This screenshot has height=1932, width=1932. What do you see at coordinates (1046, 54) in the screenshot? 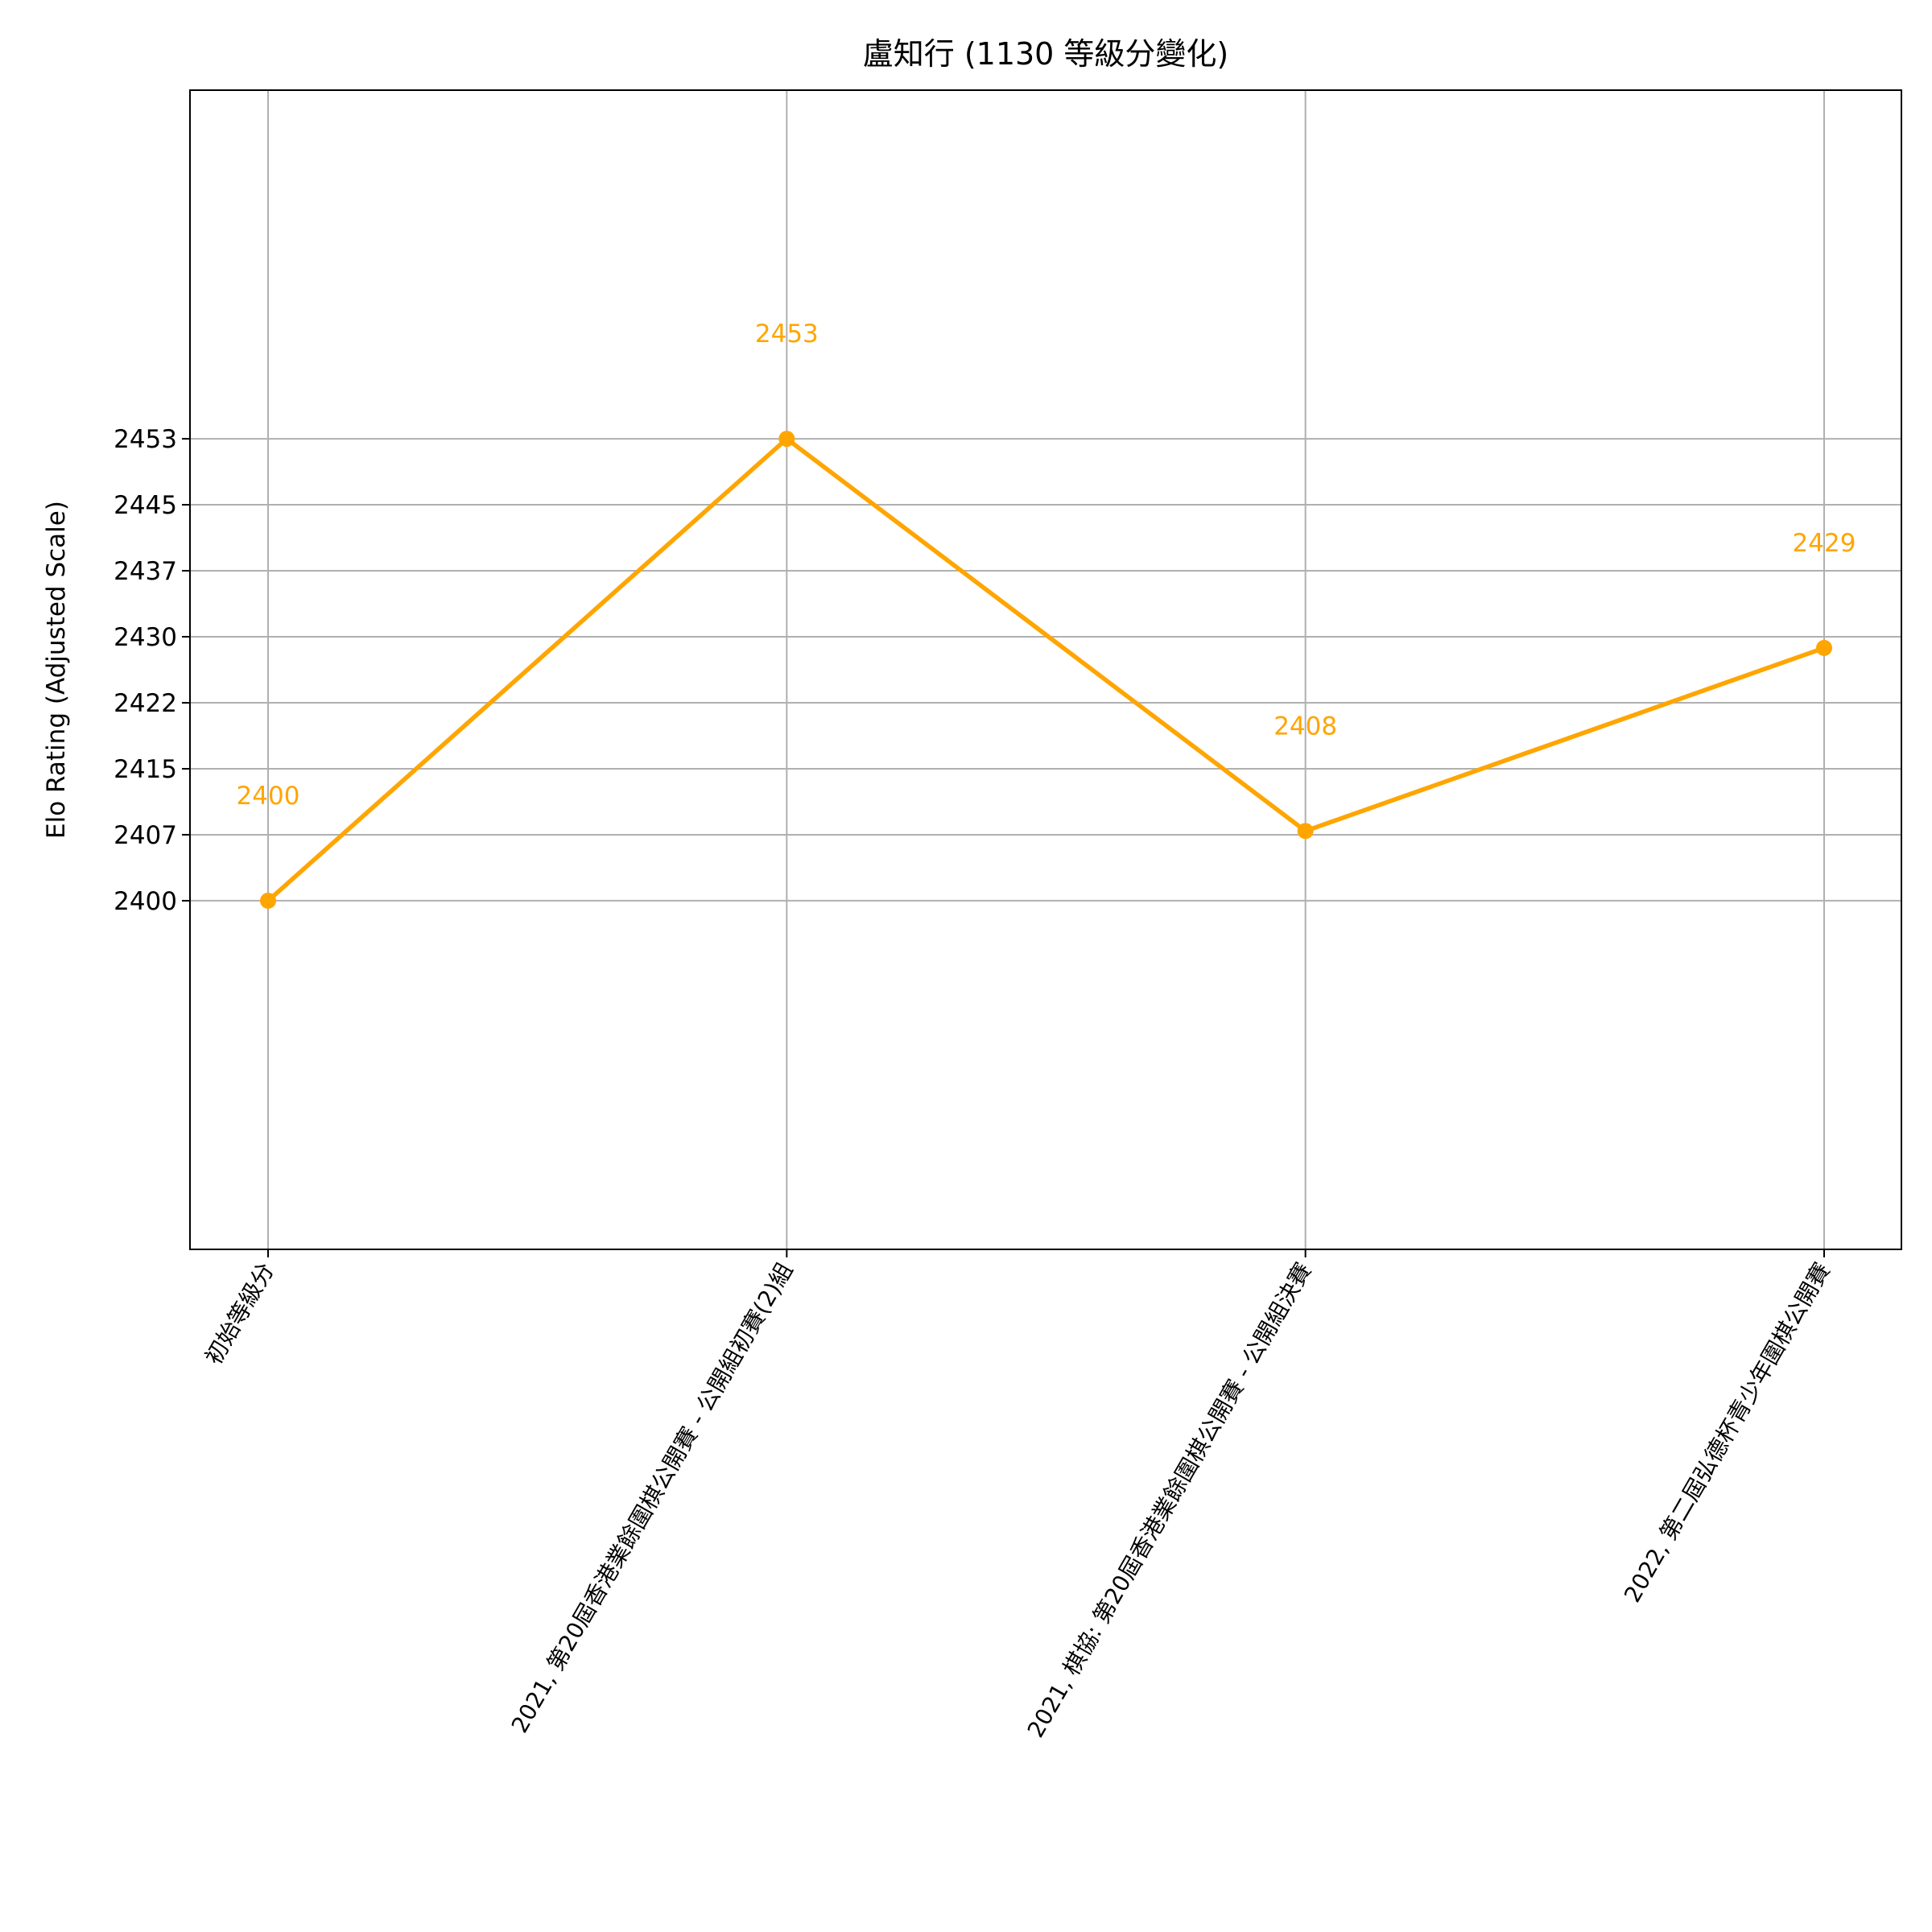
I see `chart-title: 盧知行 (1130 等級分變化)` at bounding box center [1046, 54].